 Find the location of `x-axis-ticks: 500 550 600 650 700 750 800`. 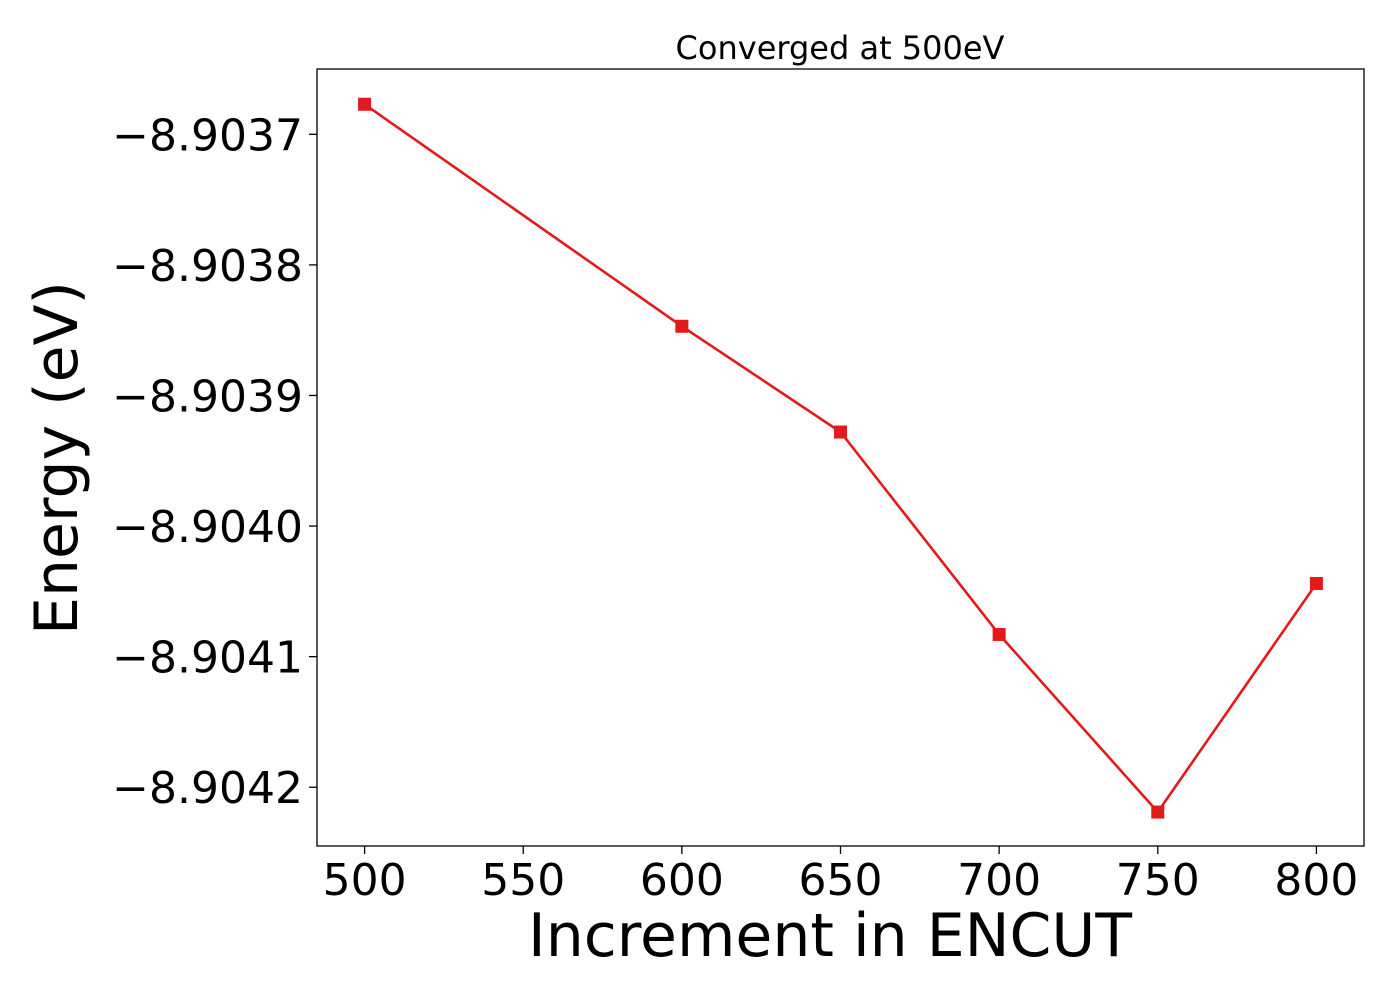

x-axis-ticks: 500 550 600 650 700 750 800 is located at coordinates (840, 876).